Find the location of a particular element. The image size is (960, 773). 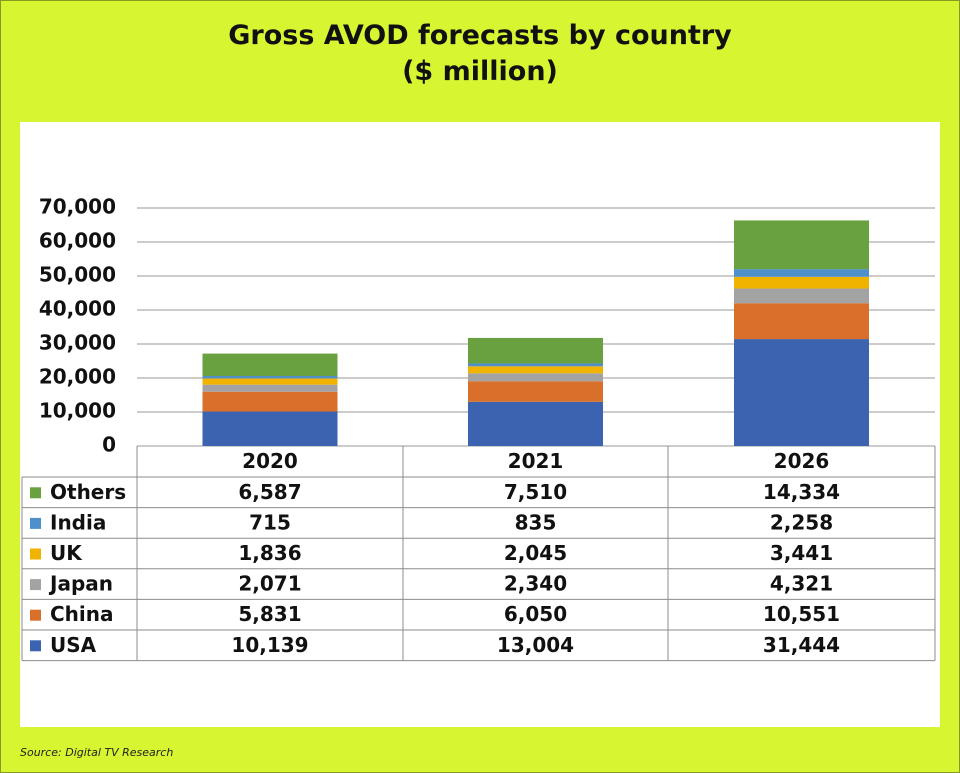

data-label-uk-2021: 2,045 is located at coordinates (535, 553).